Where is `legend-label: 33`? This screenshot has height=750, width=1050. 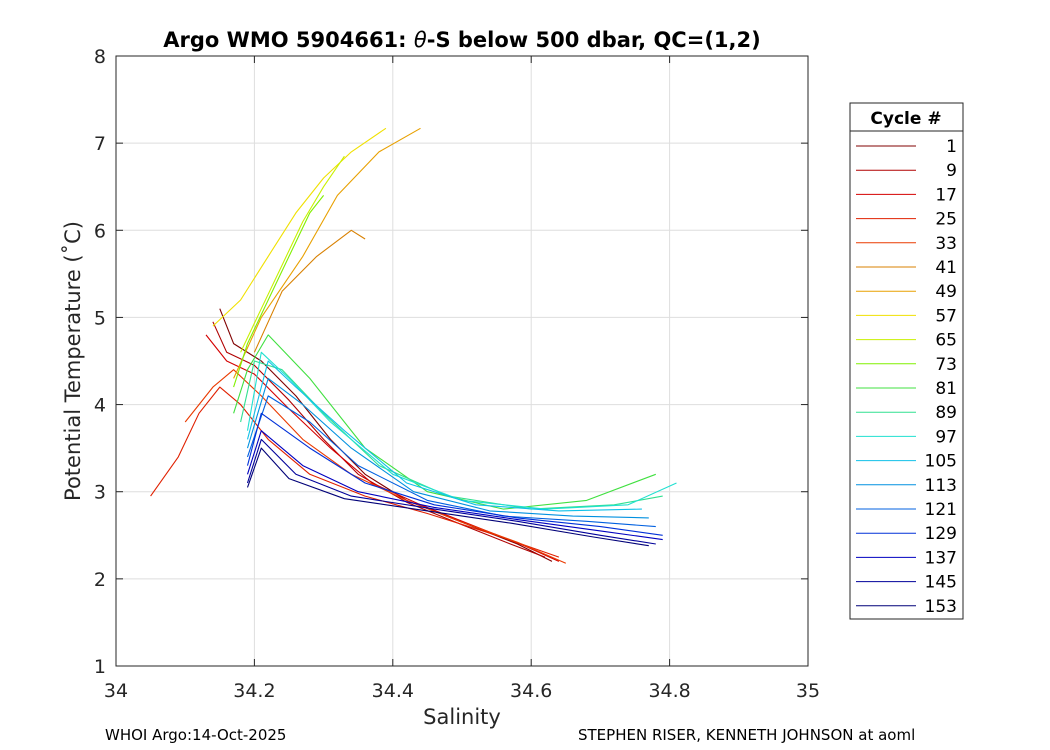 legend-label: 33 is located at coordinates (946, 244).